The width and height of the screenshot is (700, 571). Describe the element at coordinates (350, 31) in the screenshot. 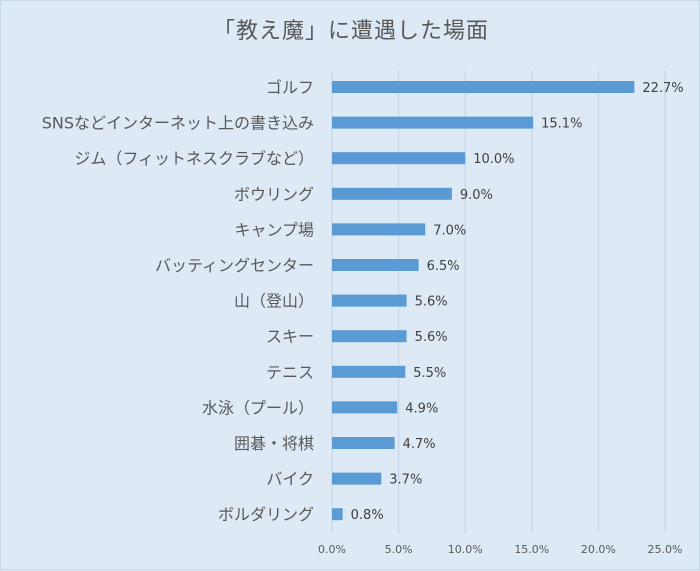

I see `chart-title: 「教え魔」に遭遇した場面` at that location.